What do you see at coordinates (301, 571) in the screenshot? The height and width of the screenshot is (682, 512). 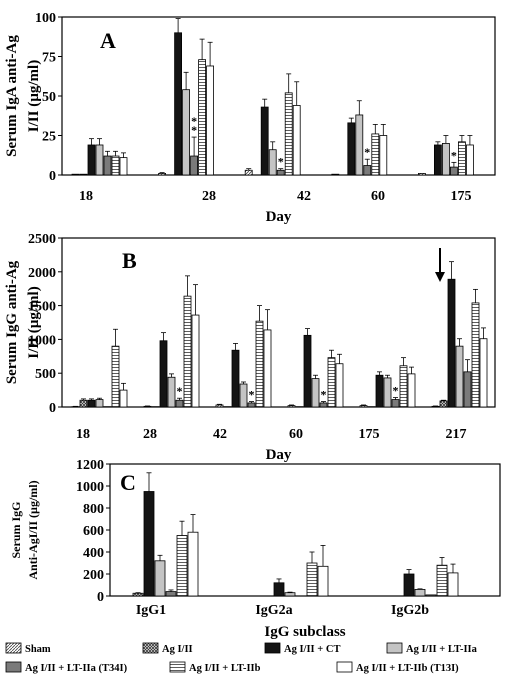 I see `bar-group-IgG2a` at bounding box center [301, 571].